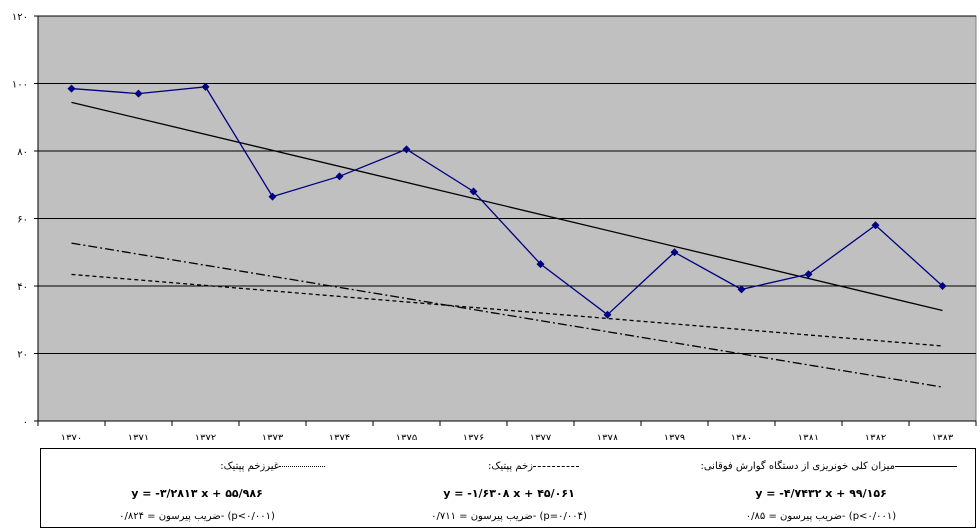  What do you see at coordinates (509, 493) in the screenshot?
I see `legend-equation-peptic: y = -۱/۶۳۰۸ x + ۴۵/۰۶۱` at bounding box center [509, 493].